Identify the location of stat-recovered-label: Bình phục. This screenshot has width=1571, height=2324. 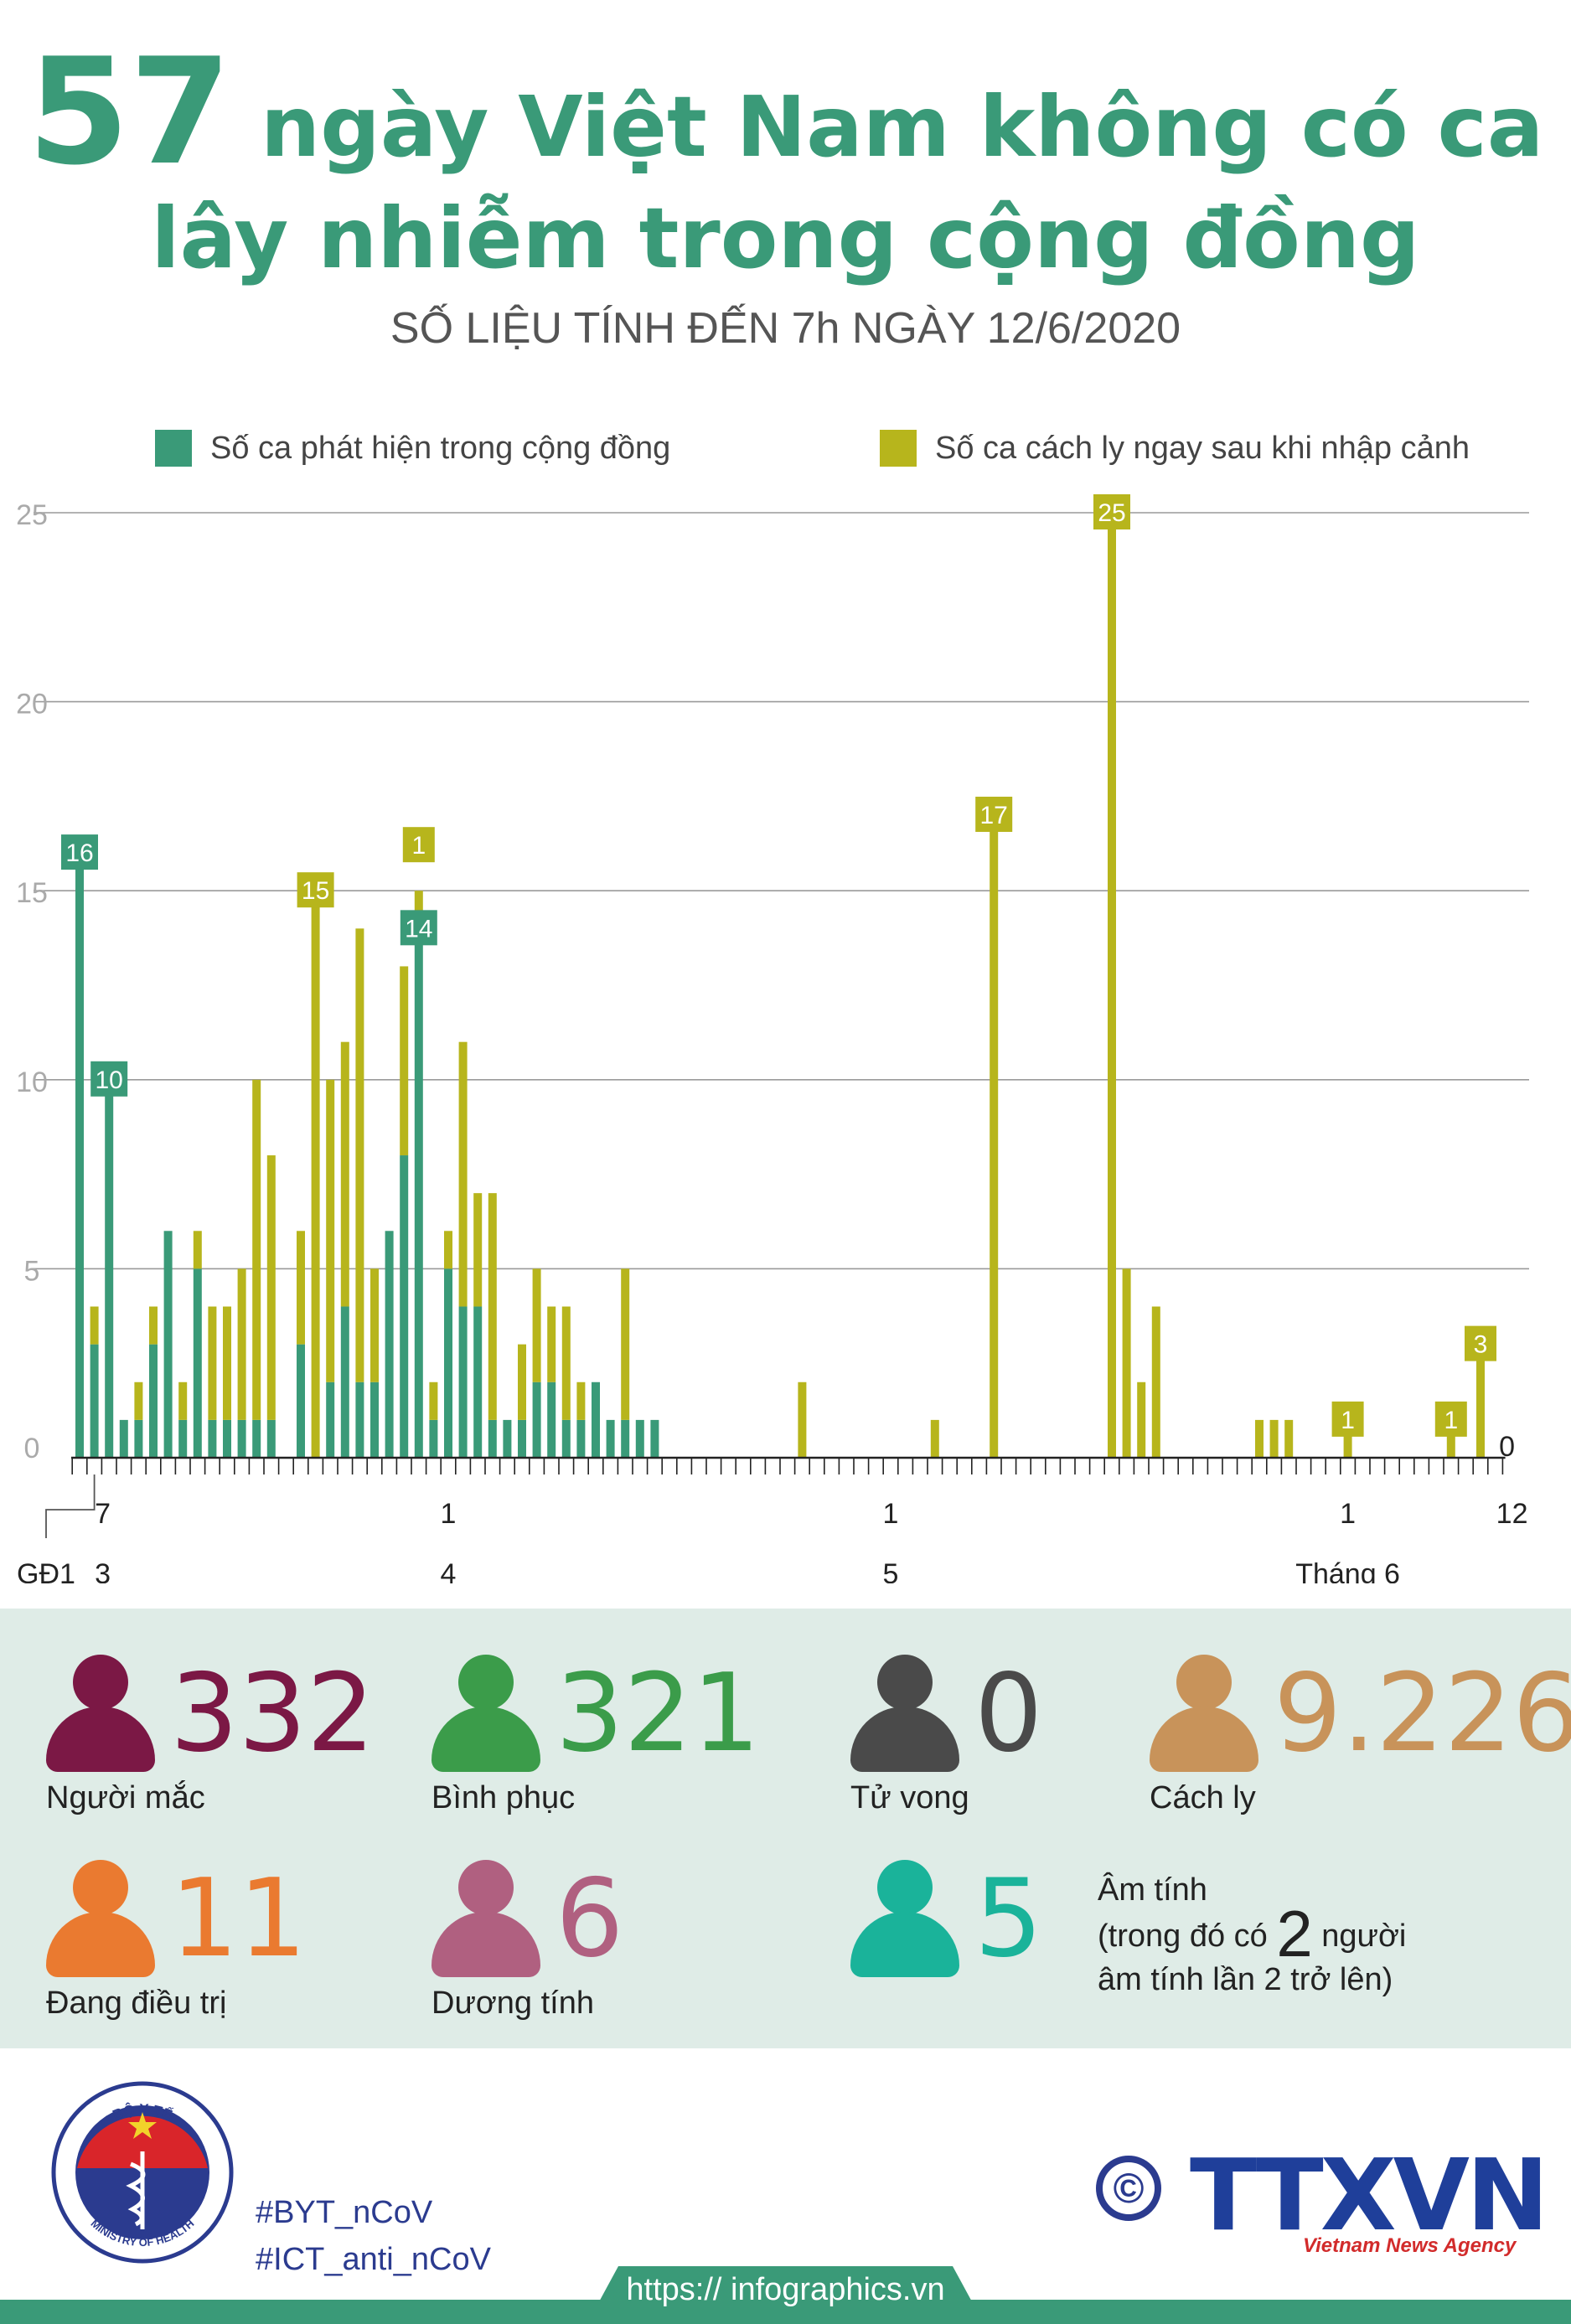
(504, 1797).